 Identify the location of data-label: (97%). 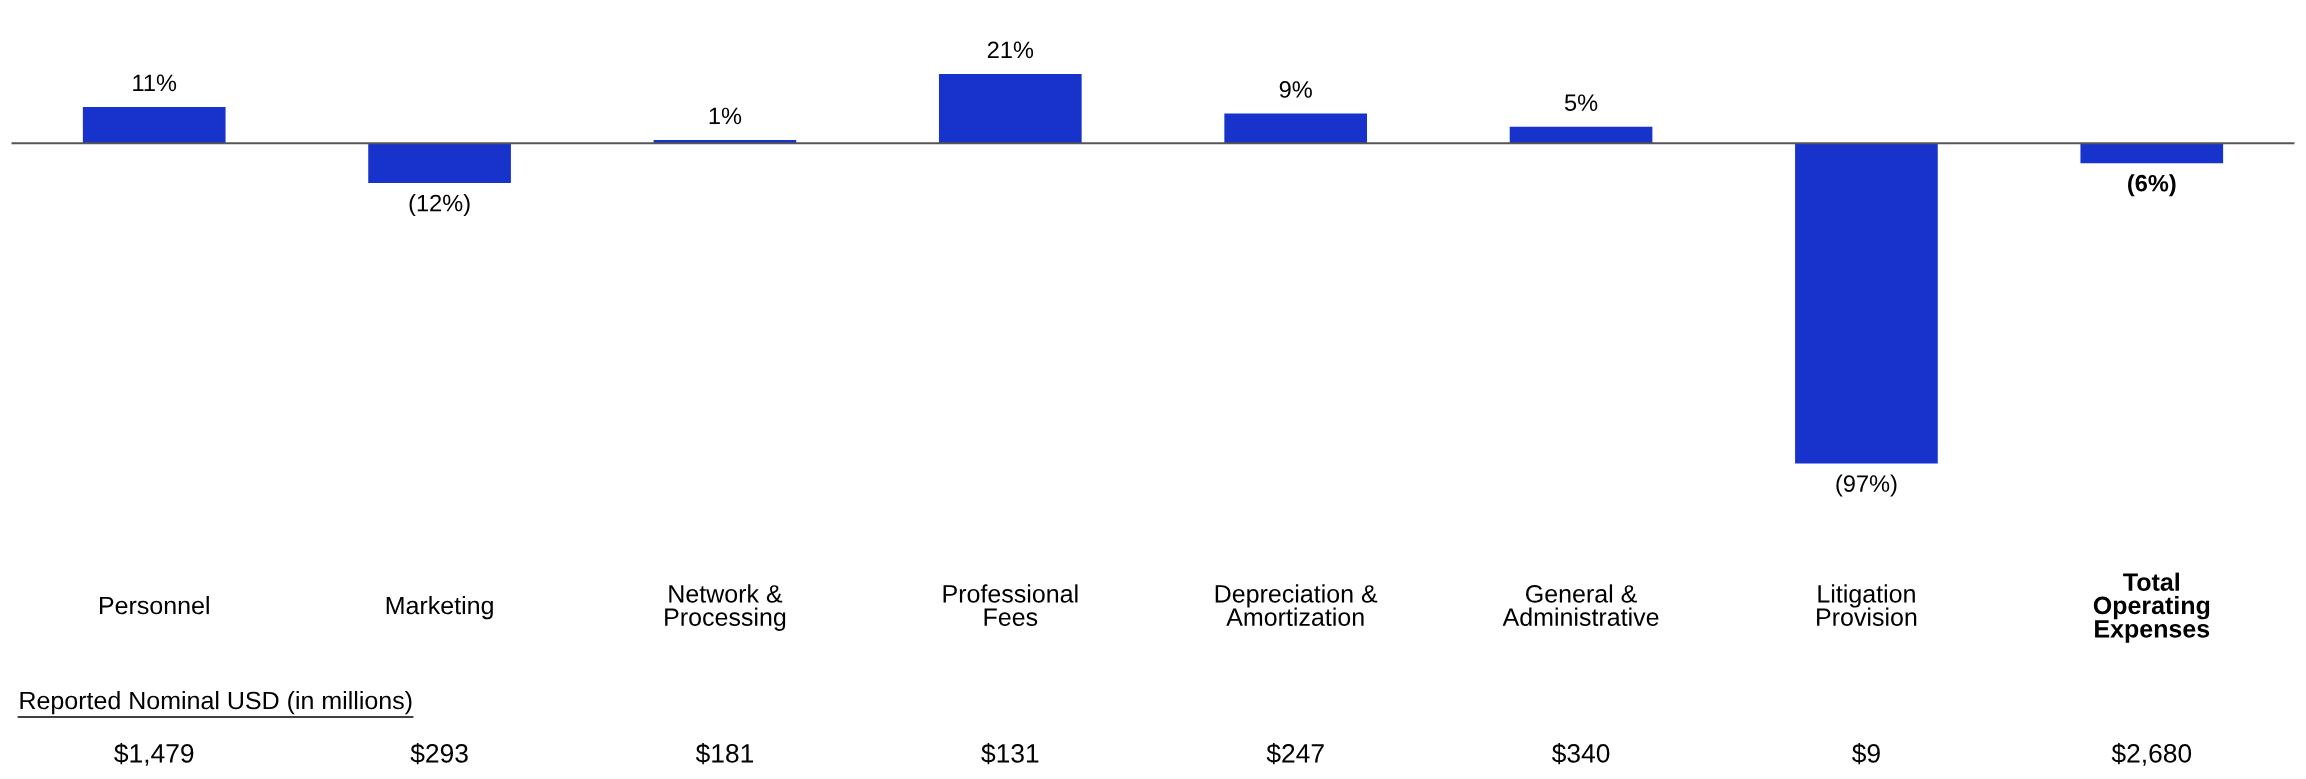
(1866, 485).